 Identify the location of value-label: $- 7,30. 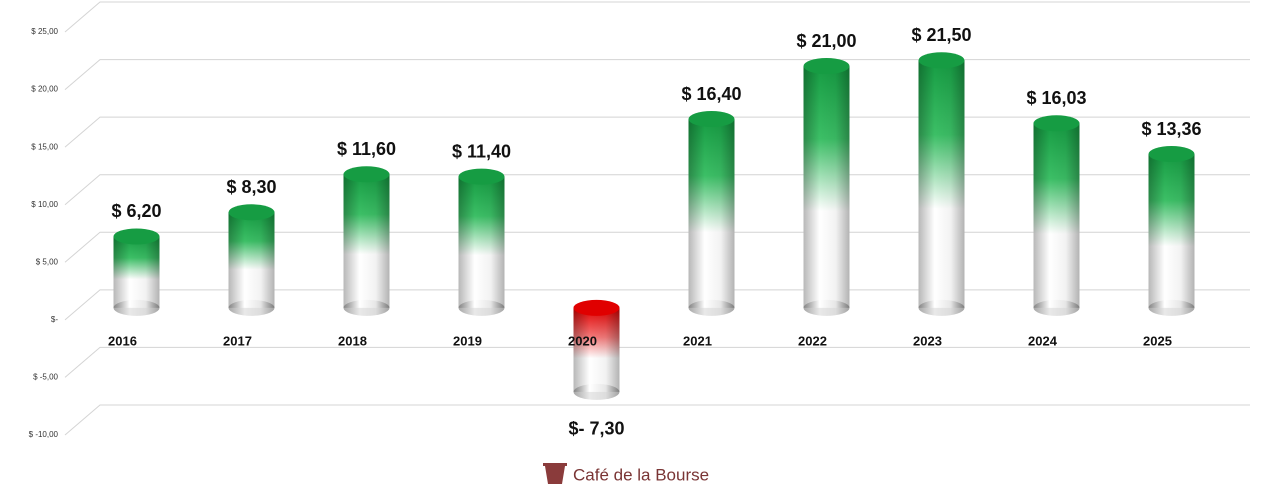
(596, 429).